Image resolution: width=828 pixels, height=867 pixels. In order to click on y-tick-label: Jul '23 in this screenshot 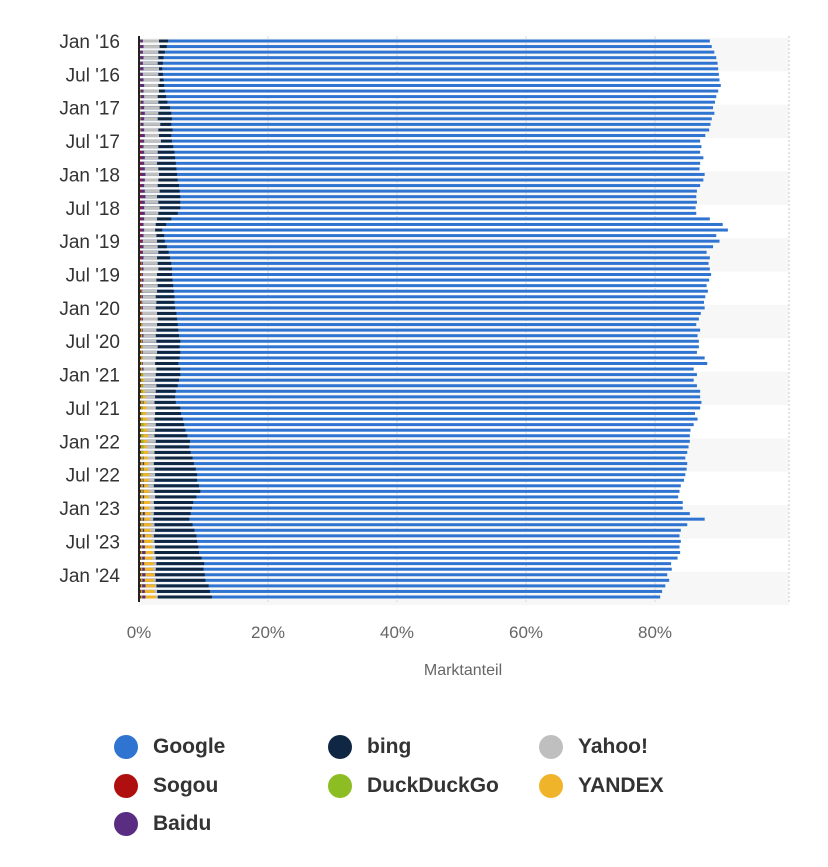, I will do `click(93, 542)`.